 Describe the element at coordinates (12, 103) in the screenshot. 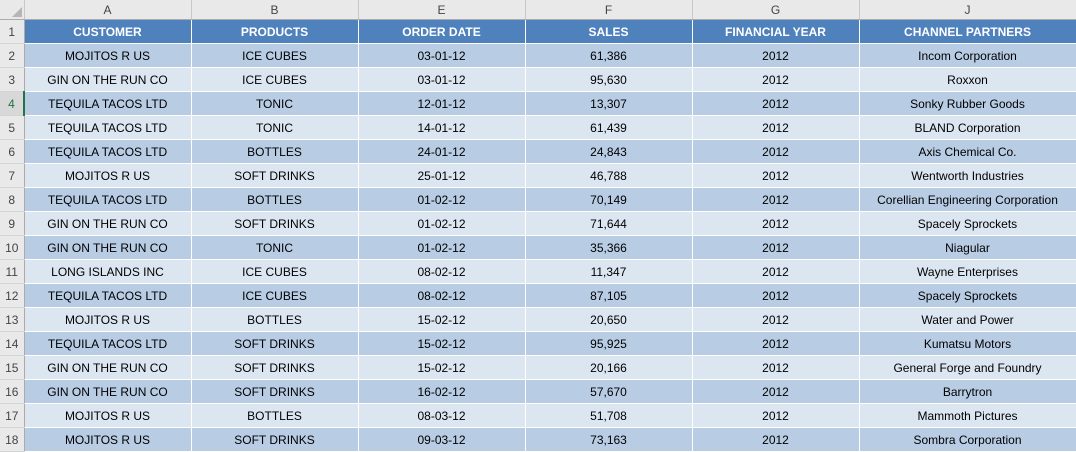

I see `row-header: 4` at that location.